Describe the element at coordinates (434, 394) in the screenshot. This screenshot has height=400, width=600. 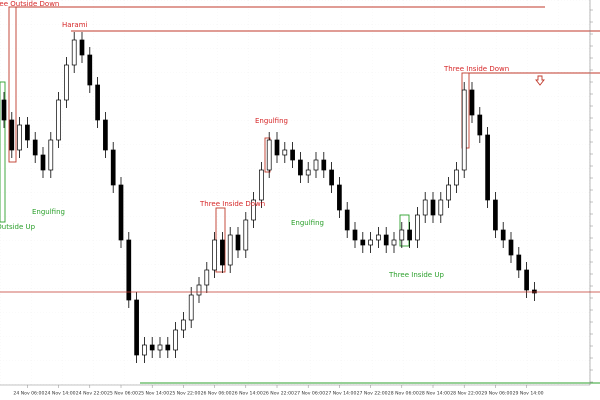
I see `x-tick-label: 28 Nov 14:00` at that location.